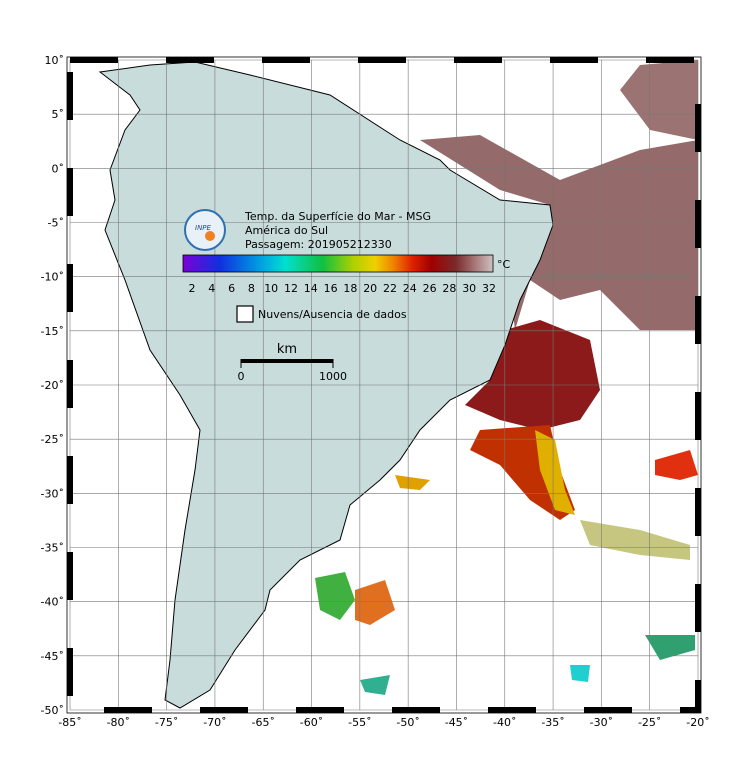 The width and height of the screenshot is (741, 781). Describe the element at coordinates (262, 722) in the screenshot. I see `lon-label: -65˚` at that location.